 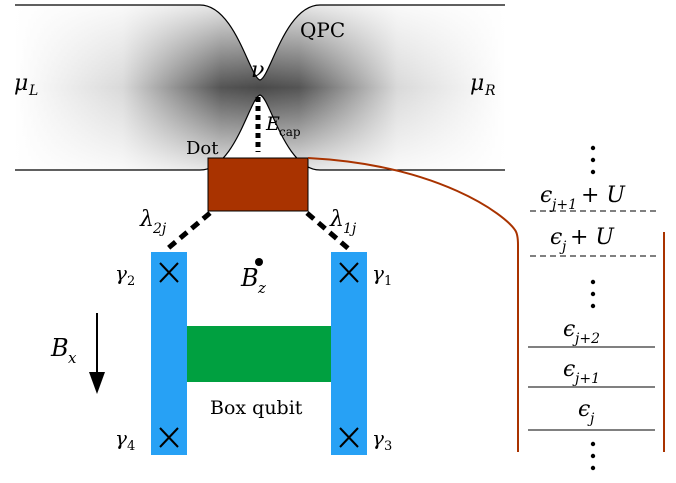 I want to click on level-e-j2: ϵ j+2, so click(x=591, y=332).